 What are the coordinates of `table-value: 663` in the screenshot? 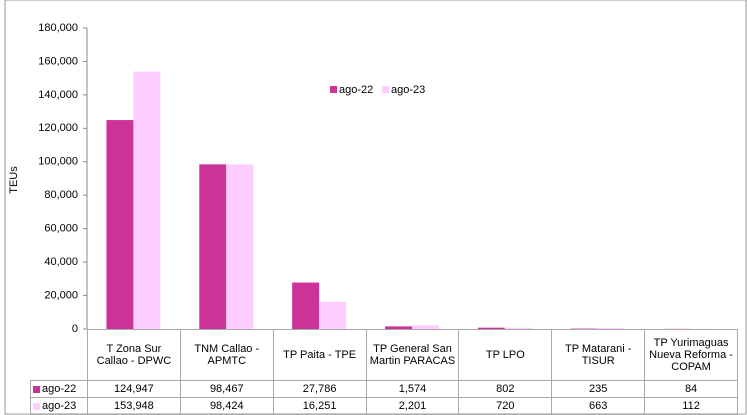 It's located at (598, 406).